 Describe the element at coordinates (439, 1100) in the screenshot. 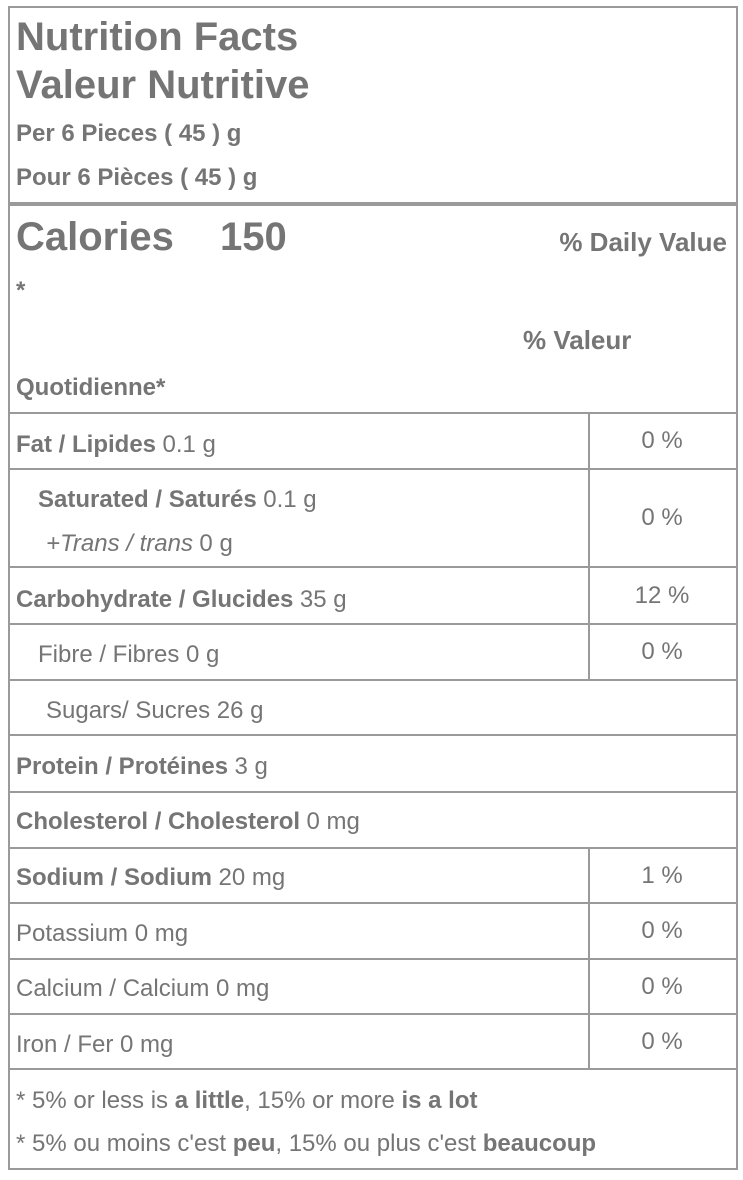

I see `footnote-part: is a lot` at that location.